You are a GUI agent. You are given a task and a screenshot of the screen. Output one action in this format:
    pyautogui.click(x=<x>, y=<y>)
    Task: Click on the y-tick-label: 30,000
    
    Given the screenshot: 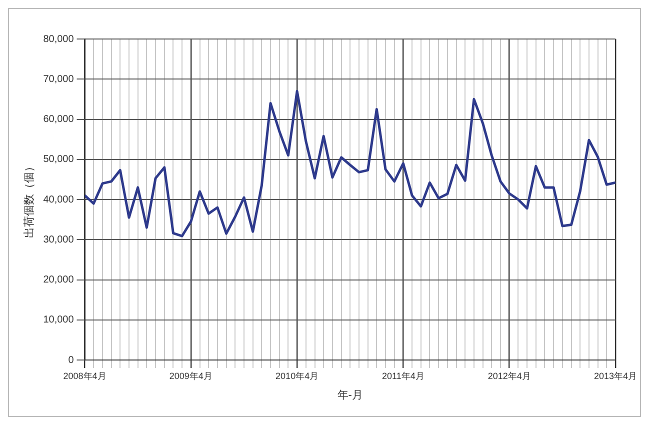 What is the action you would take?
    pyautogui.click(x=58, y=240)
    